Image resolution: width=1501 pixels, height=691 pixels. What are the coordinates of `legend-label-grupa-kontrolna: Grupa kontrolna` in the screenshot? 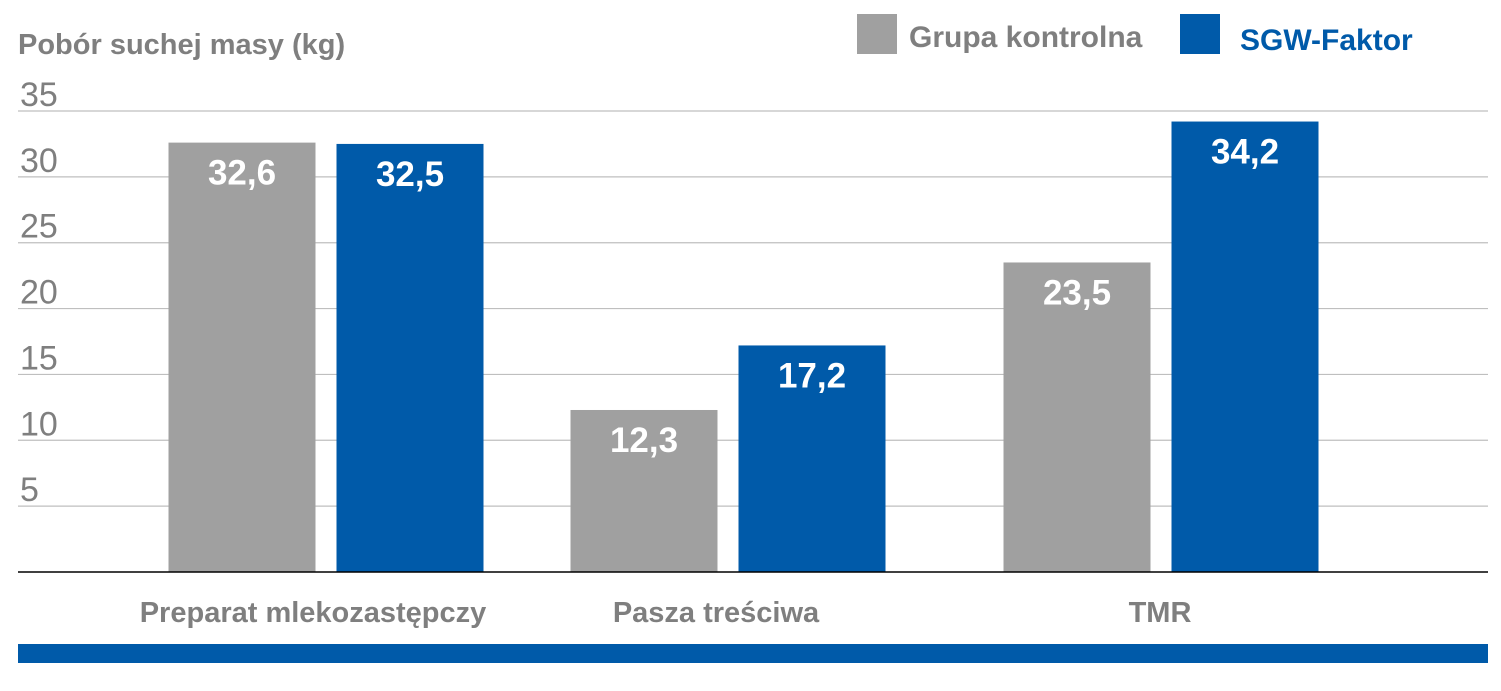 It's located at (1026, 37).